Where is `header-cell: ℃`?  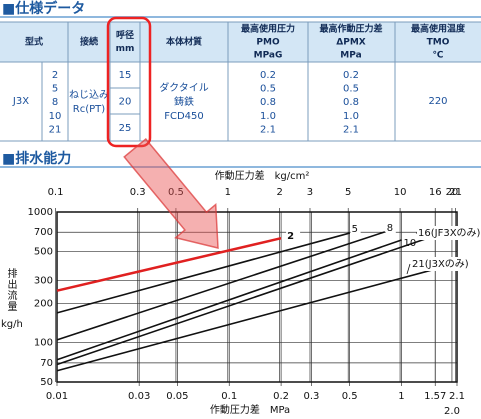
header-cell: ℃ is located at coordinates (438, 56).